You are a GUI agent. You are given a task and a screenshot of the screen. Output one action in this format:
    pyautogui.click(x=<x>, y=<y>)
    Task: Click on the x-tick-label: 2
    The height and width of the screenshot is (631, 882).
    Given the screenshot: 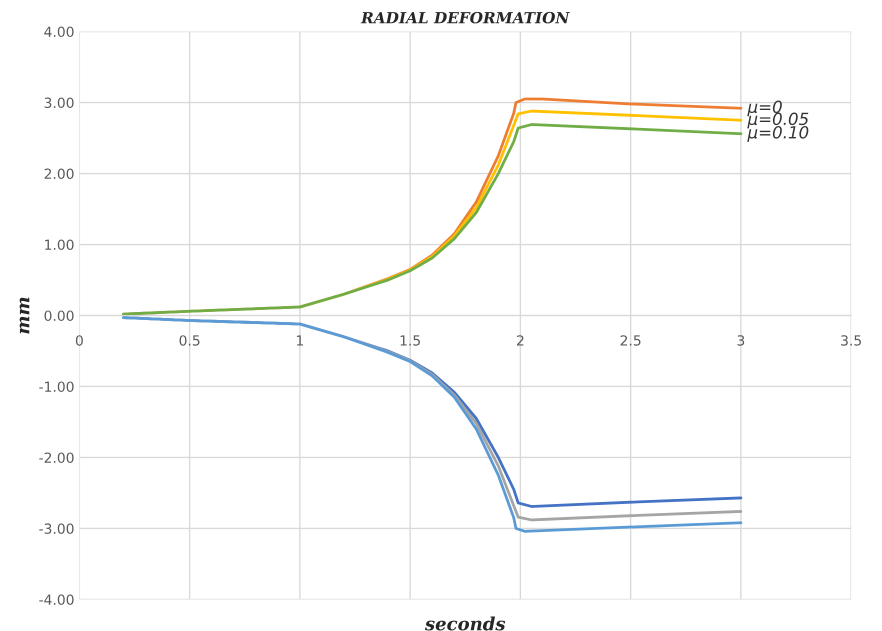 What is the action you would take?
    pyautogui.click(x=520, y=340)
    